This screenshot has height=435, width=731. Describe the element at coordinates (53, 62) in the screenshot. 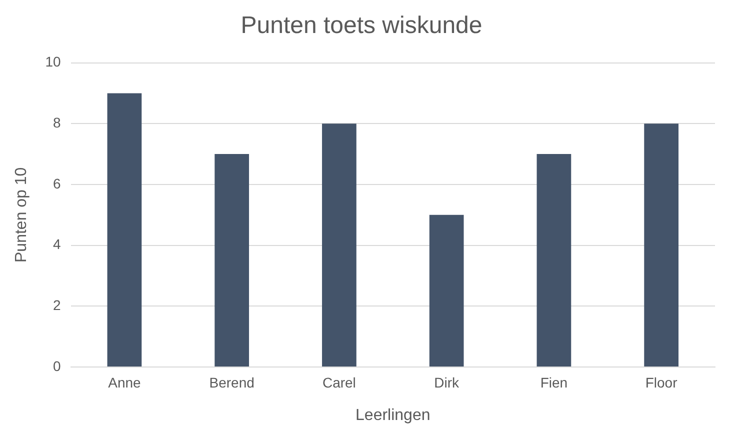

I see `y-tick-label: 10` at that location.